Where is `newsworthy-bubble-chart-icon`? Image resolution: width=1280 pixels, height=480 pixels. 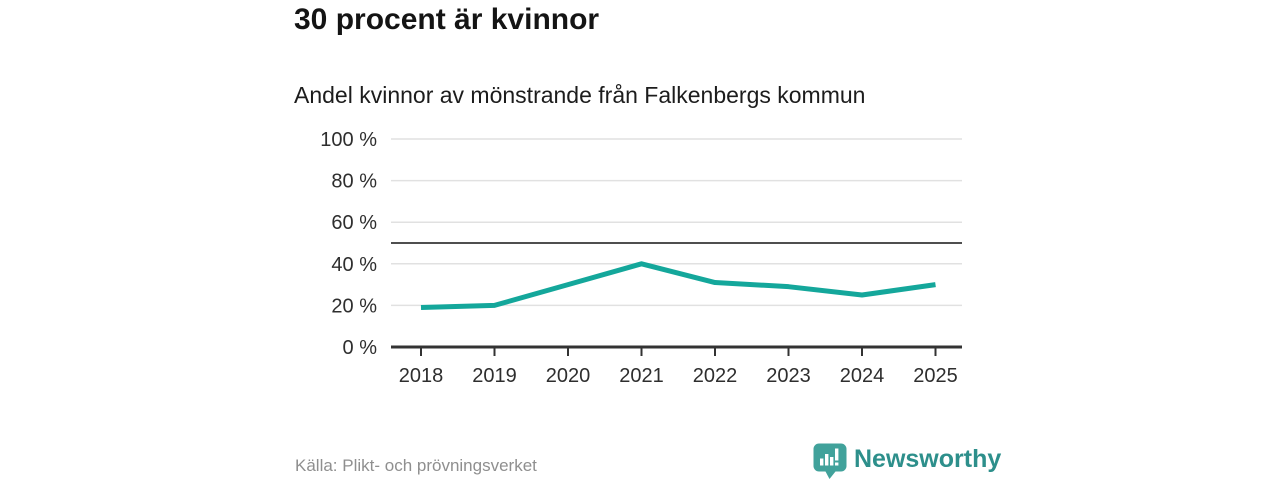
newsworthy-bubble-chart-icon is located at coordinates (830, 461).